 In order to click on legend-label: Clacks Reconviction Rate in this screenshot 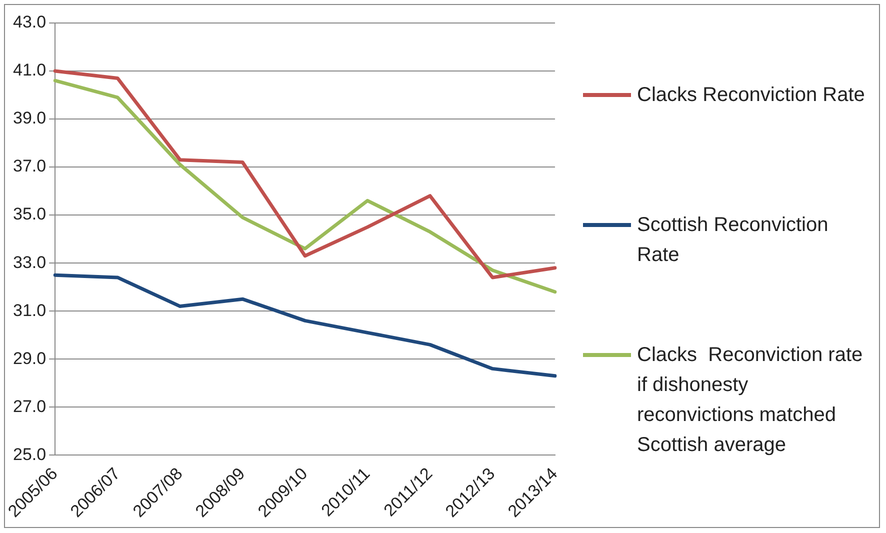, I will do `click(751, 95)`.